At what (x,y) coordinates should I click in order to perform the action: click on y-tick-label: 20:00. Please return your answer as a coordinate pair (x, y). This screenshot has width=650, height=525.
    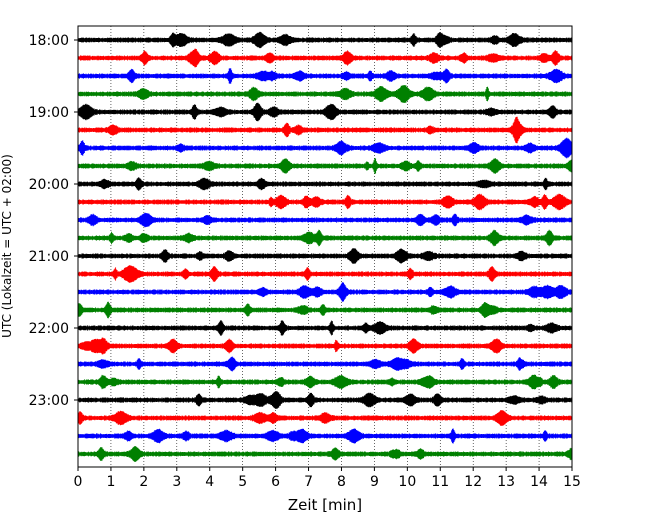
    Looking at the image, I should click on (49, 185).